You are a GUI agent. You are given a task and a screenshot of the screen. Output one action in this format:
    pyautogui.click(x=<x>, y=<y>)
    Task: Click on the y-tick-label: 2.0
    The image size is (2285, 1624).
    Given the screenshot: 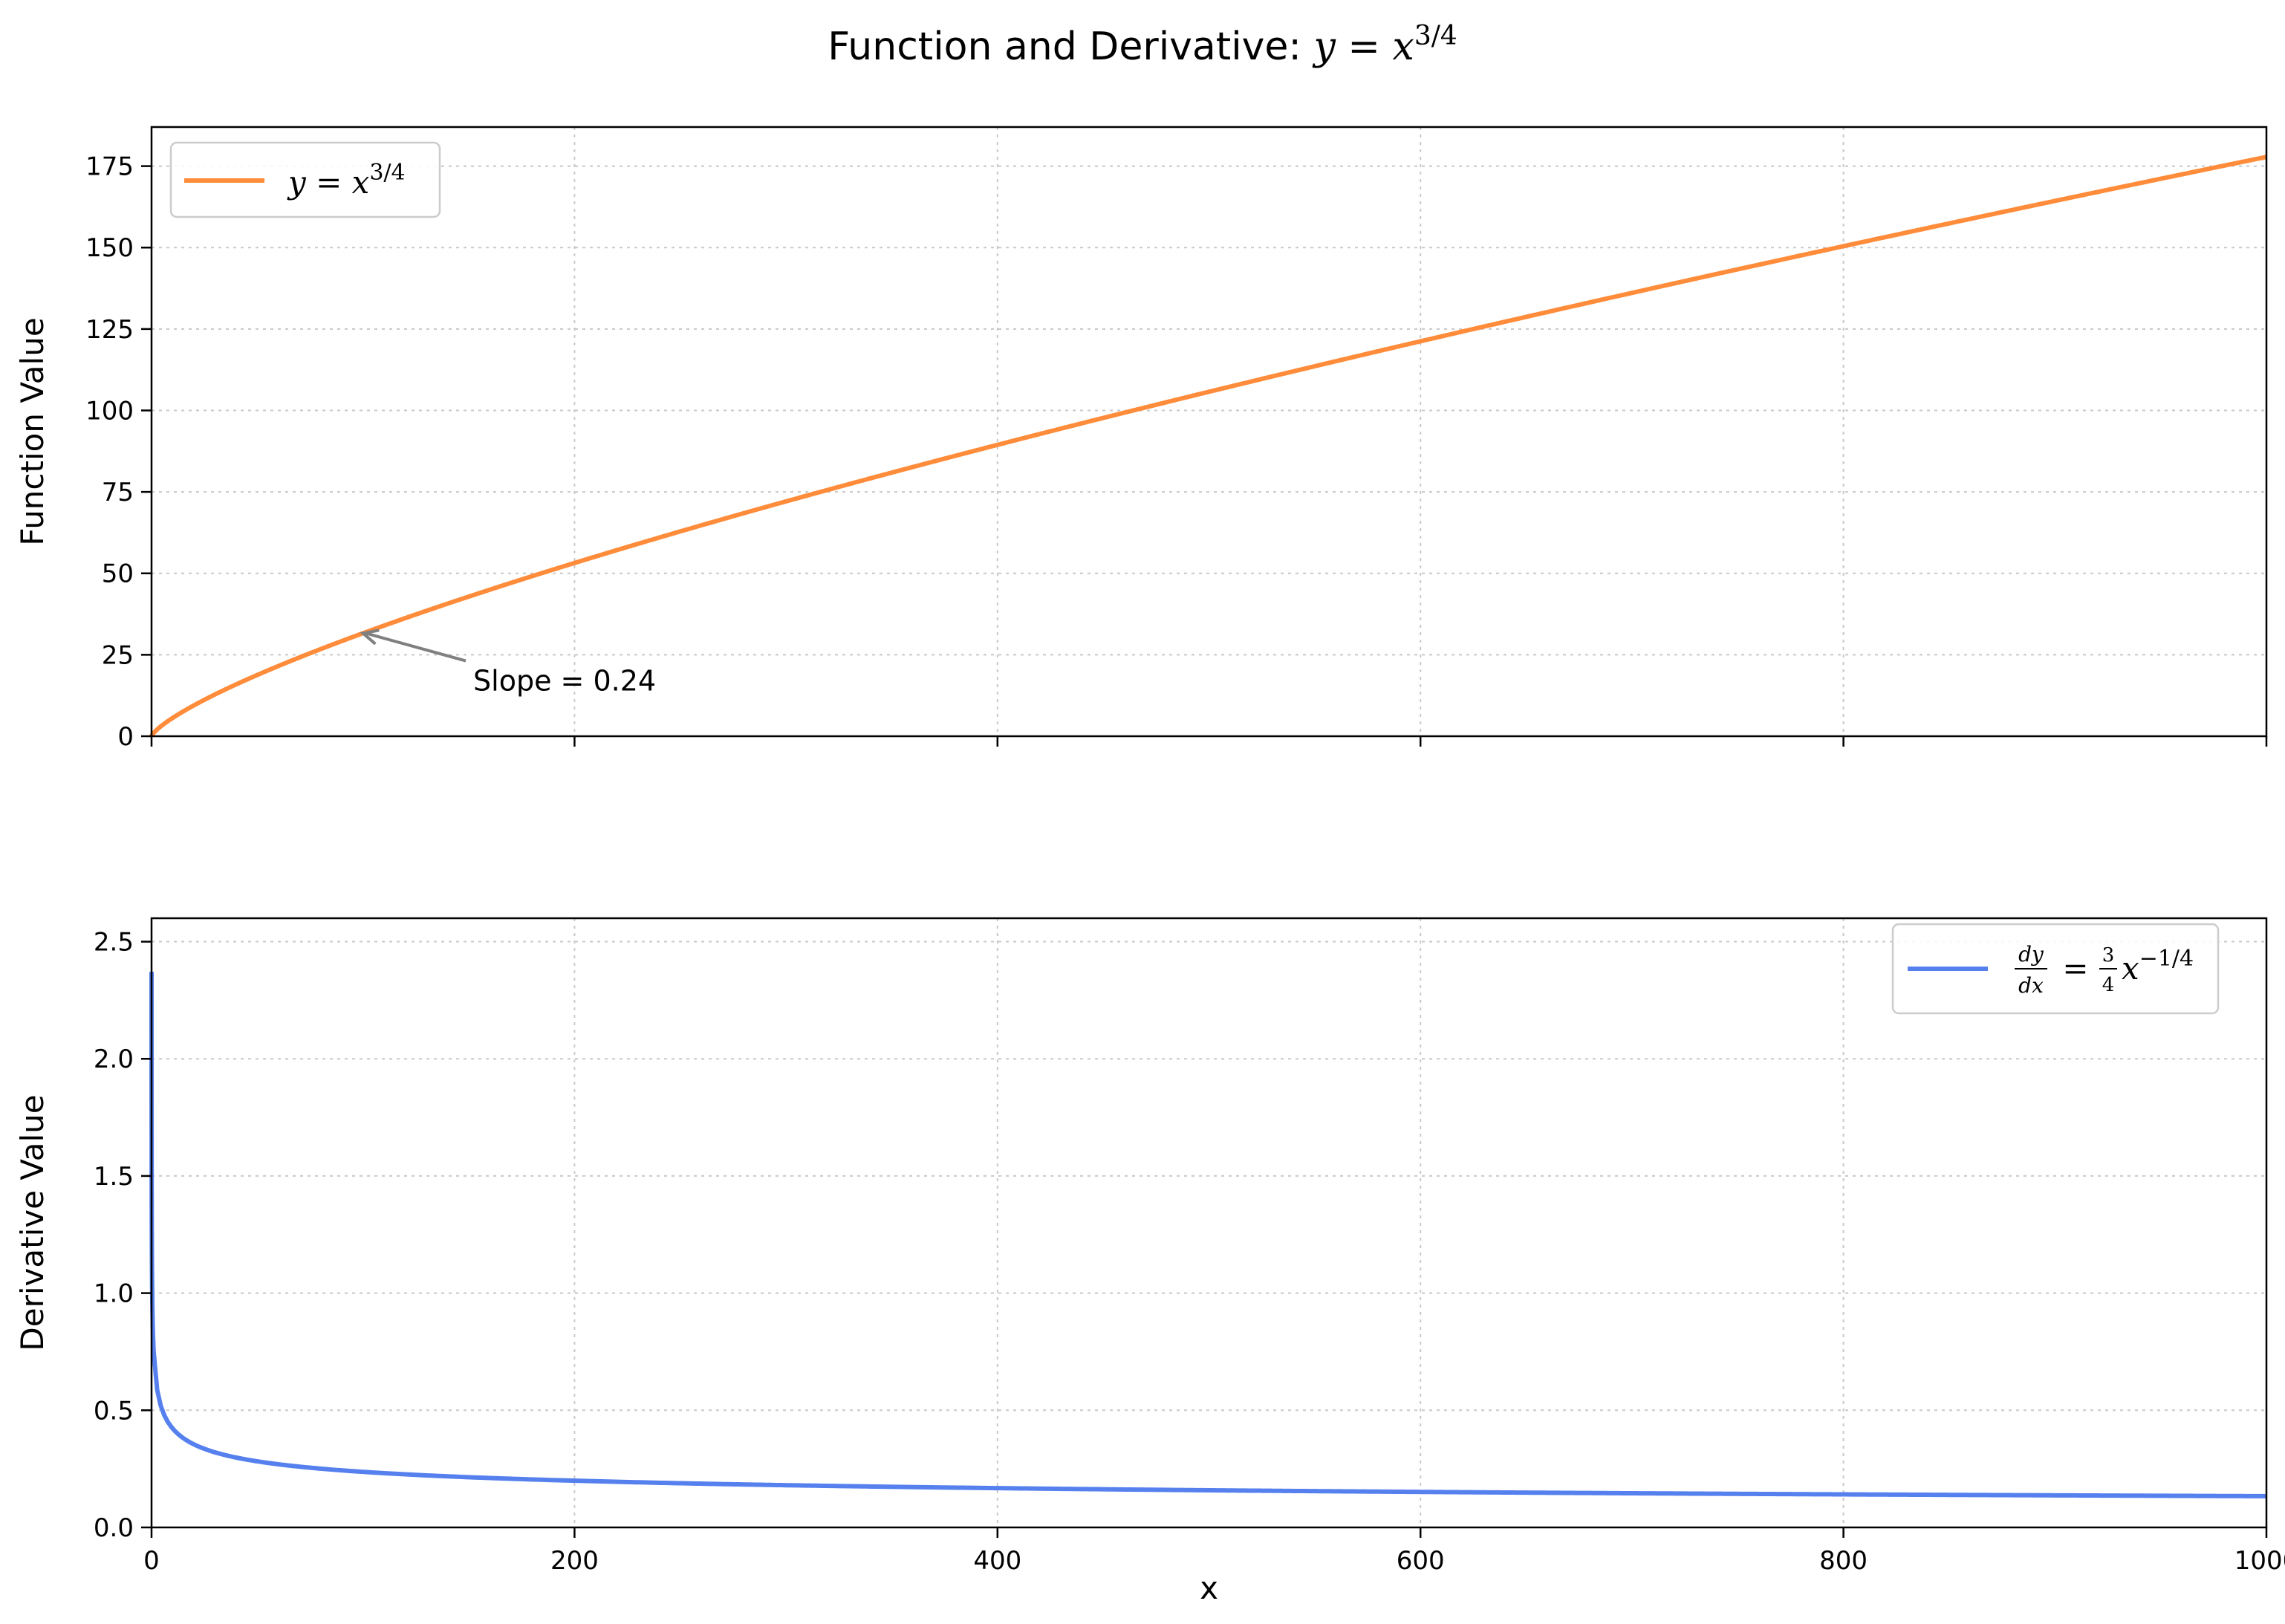 What is the action you would take?
    pyautogui.click(x=114, y=1059)
    